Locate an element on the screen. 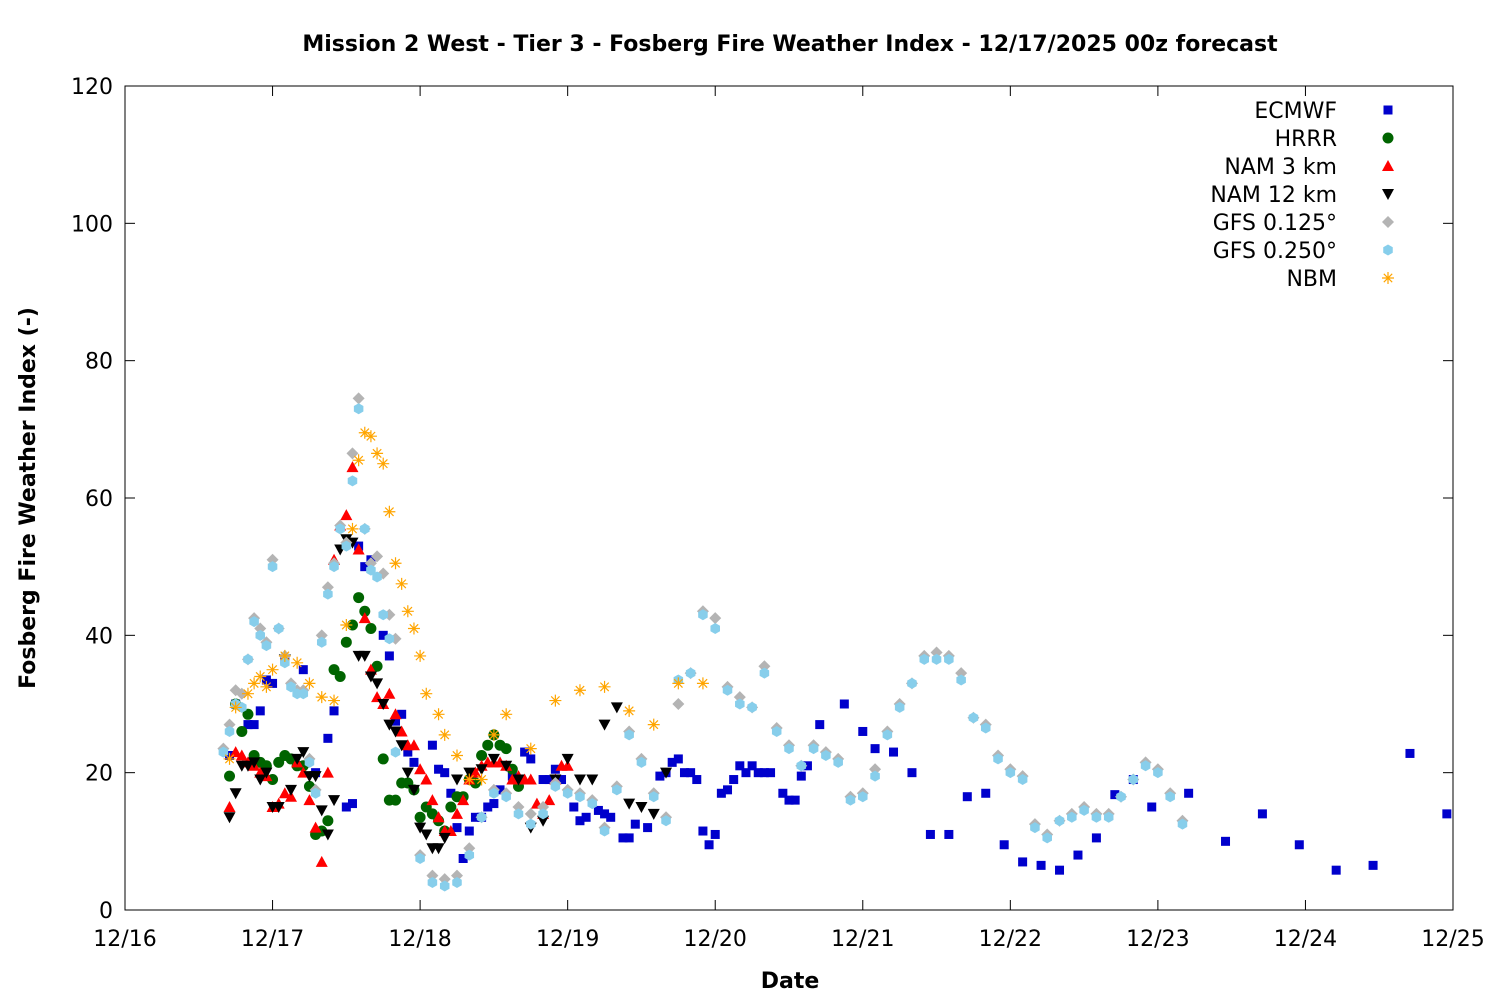  legend-label: GFS 0.250° is located at coordinates (1275, 251).